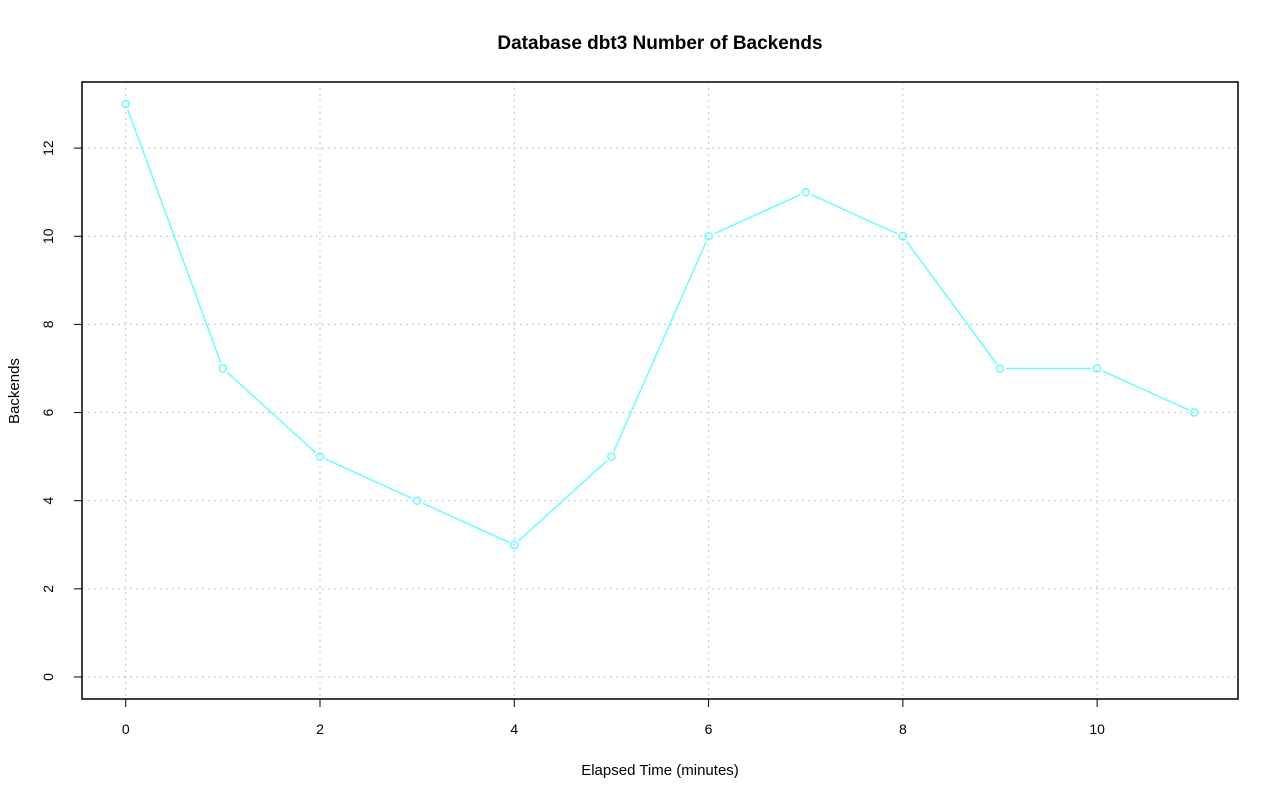  What do you see at coordinates (48, 148) in the screenshot?
I see `y-tick-label: 12` at bounding box center [48, 148].